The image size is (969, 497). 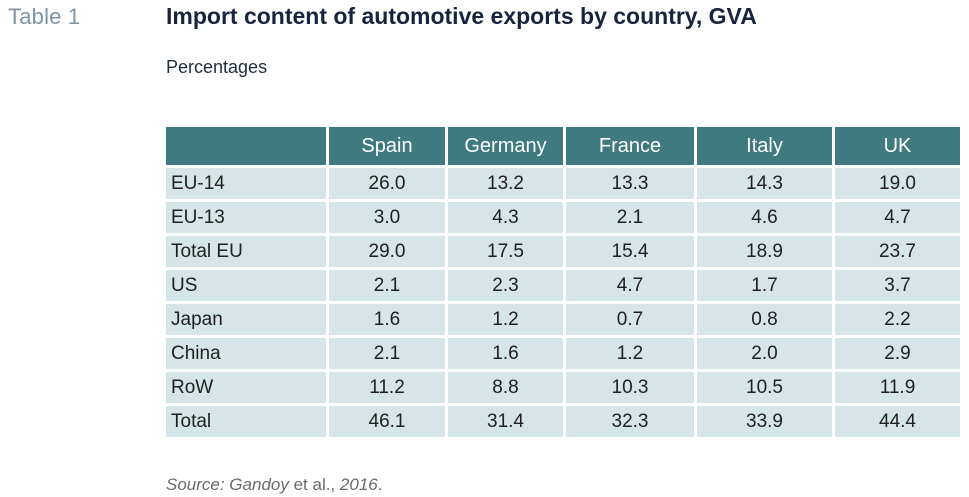 What do you see at coordinates (246, 353) in the screenshot?
I see `row-label: China` at bounding box center [246, 353].